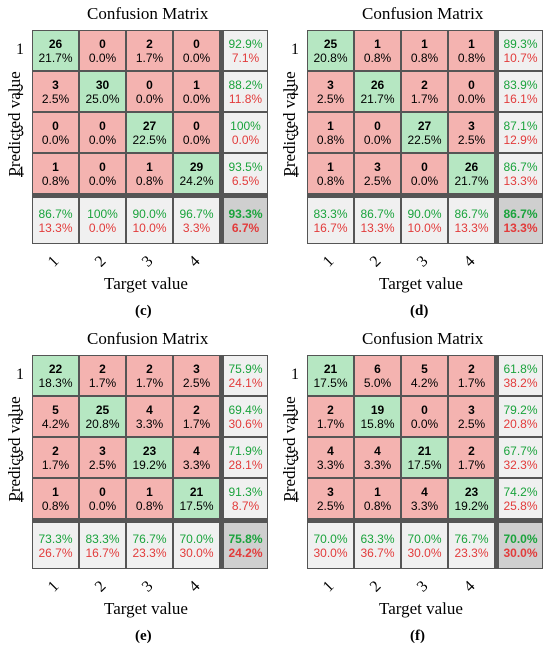  Describe the element at coordinates (245, 99) in the screenshot. I see `error-value: 11.8%` at that location.